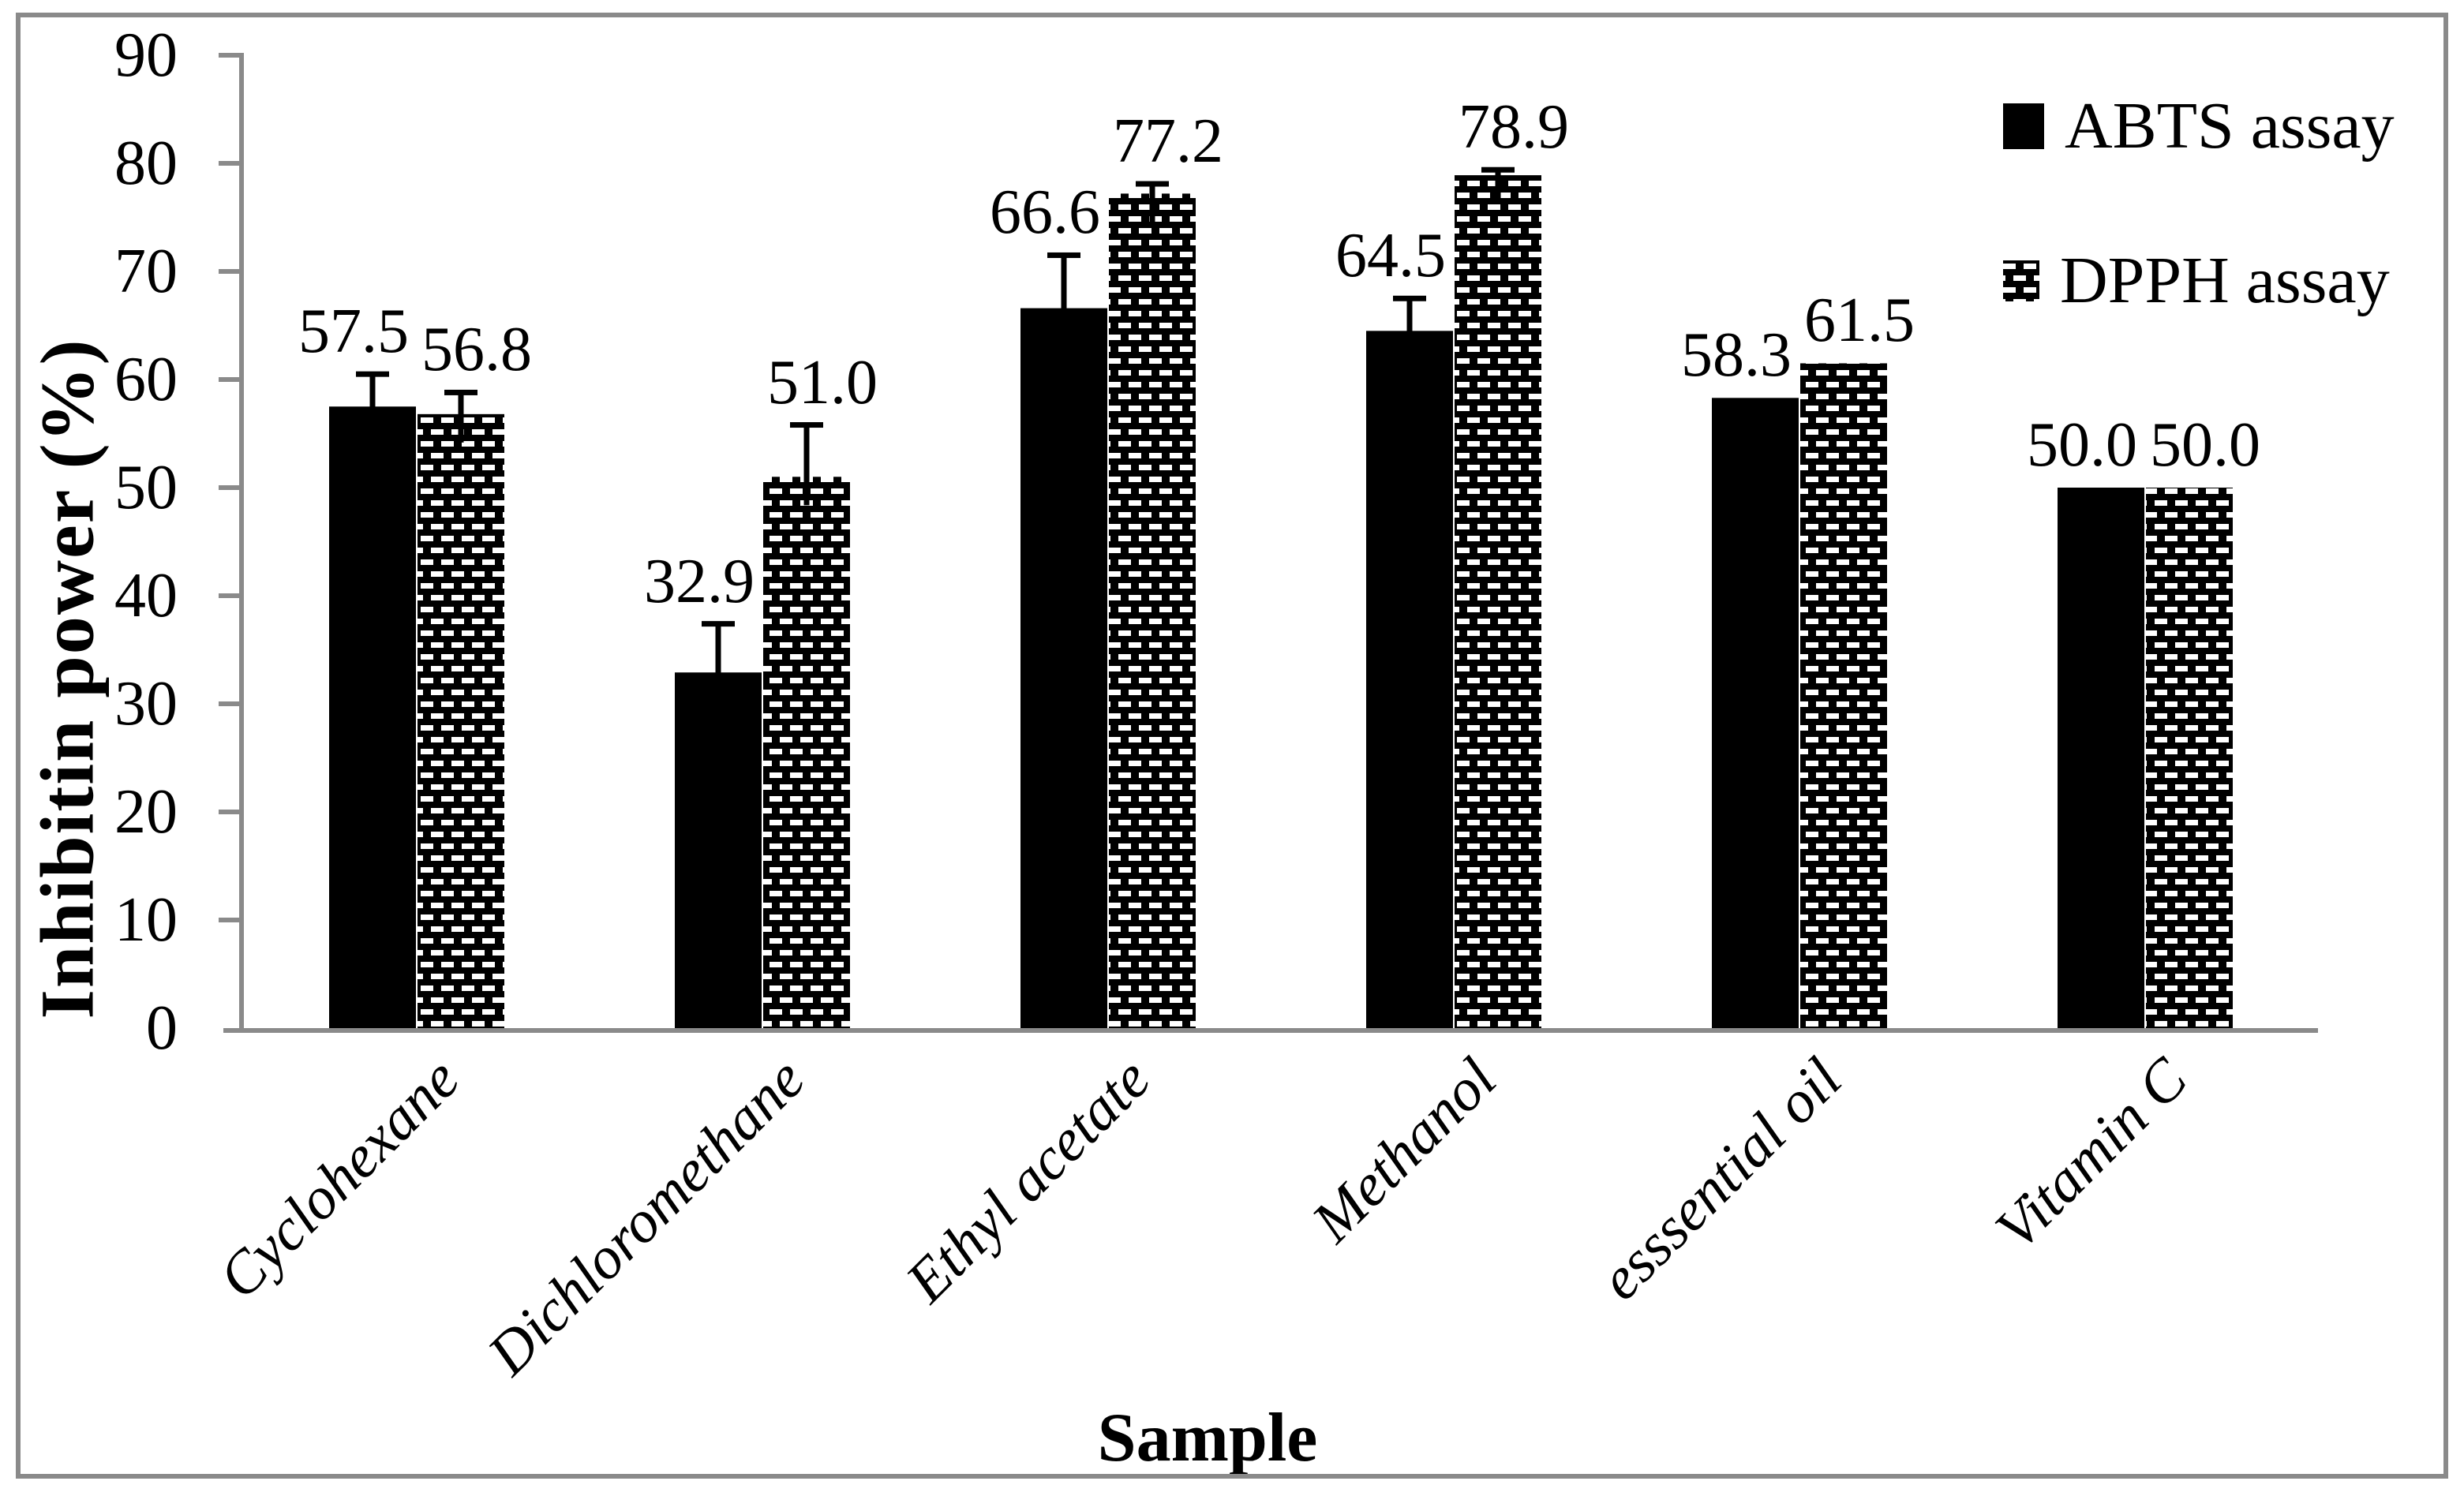 The width and height of the screenshot is (2464, 1496). What do you see at coordinates (1168, 142) in the screenshot?
I see `bar-value-label: 77.2` at bounding box center [1168, 142].